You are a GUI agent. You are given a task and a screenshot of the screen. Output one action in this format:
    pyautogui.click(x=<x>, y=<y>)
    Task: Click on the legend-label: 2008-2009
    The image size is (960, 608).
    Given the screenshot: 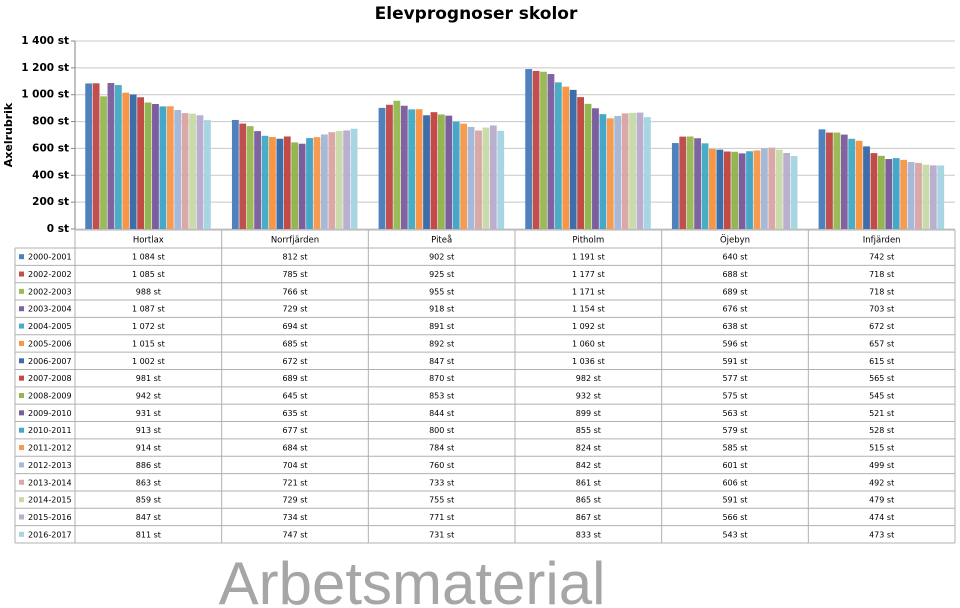 What is the action you would take?
    pyautogui.click(x=50, y=396)
    